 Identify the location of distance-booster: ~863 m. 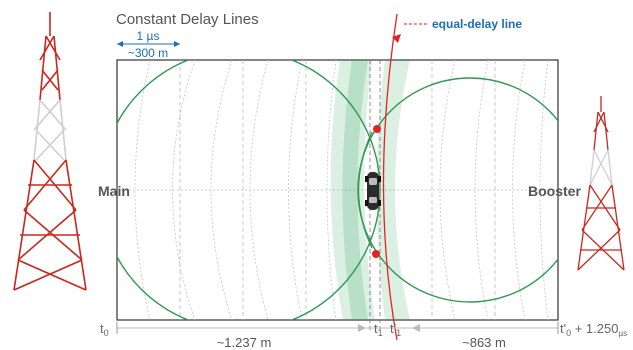
(484, 342).